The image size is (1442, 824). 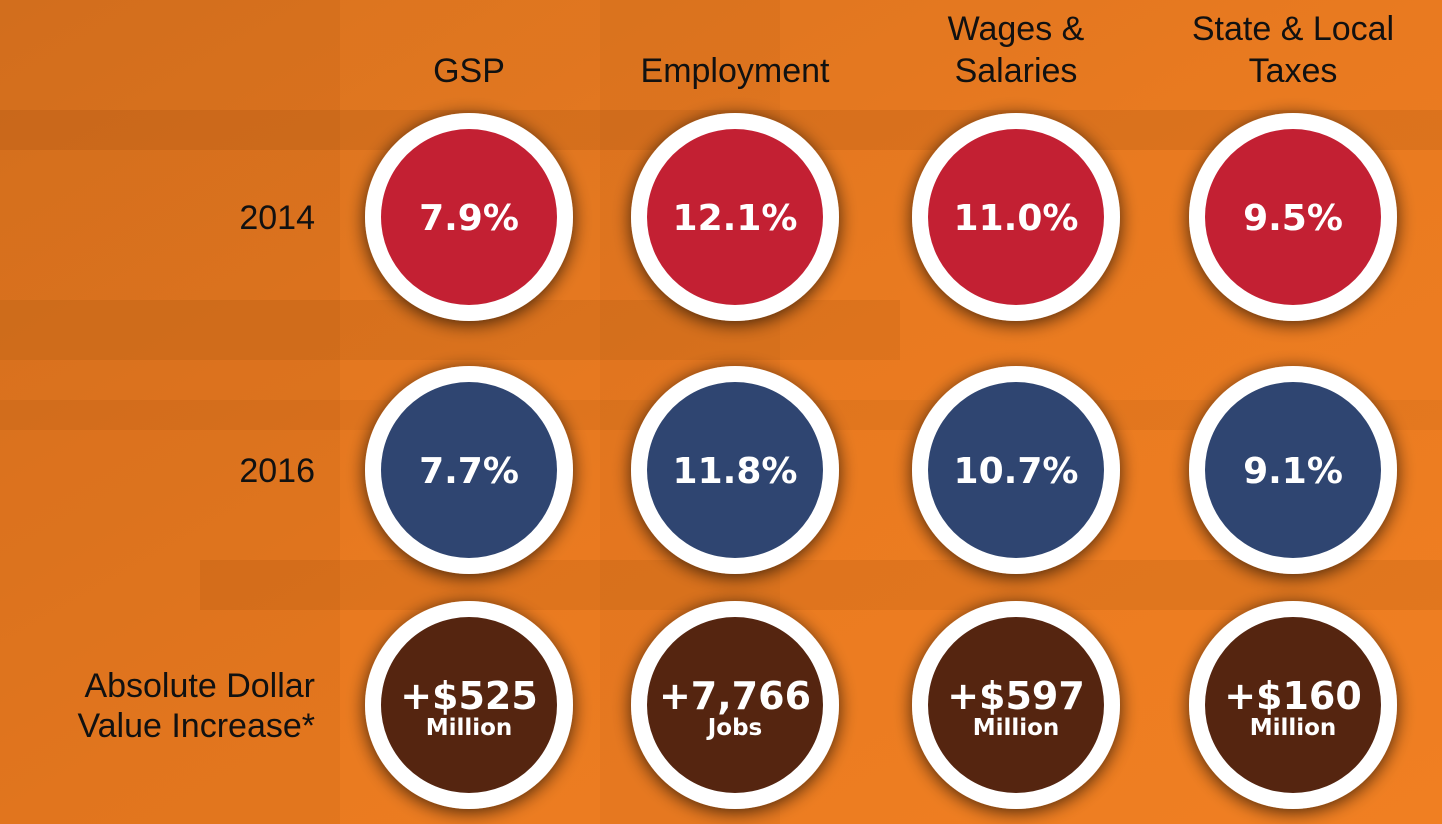 I want to click on cell-value: 9.5%, so click(x=1293, y=218).